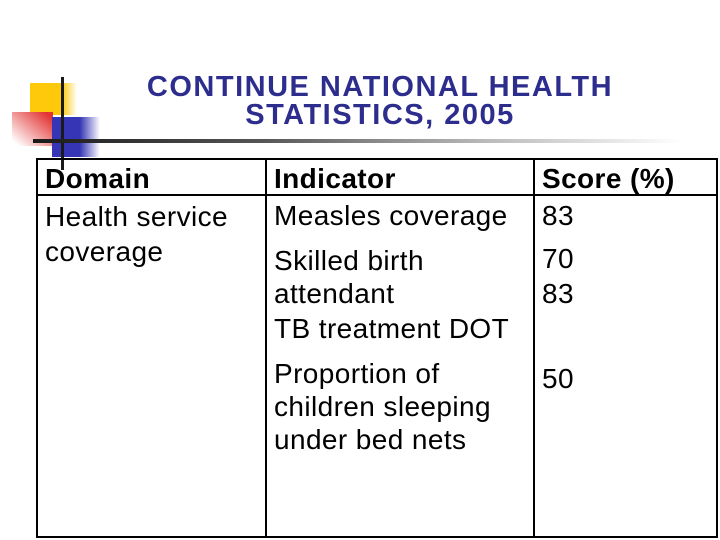 The width and height of the screenshot is (720, 540). Describe the element at coordinates (558, 378) in the screenshot. I see `score-children-bed-nets: 50` at that location.